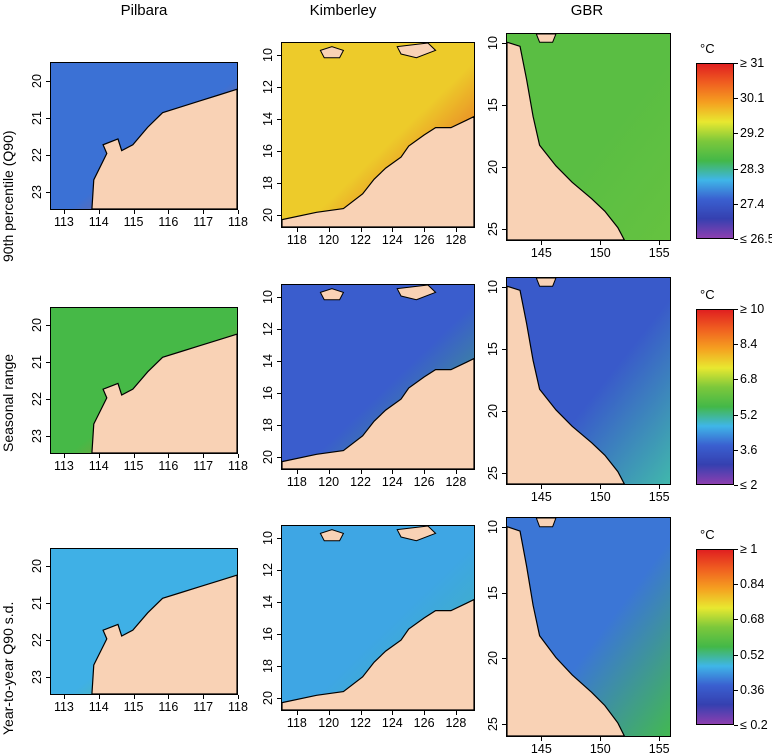  Describe the element at coordinates (144, 621) in the screenshot. I see `heatmap-panel-pilbara-row3` at that location.